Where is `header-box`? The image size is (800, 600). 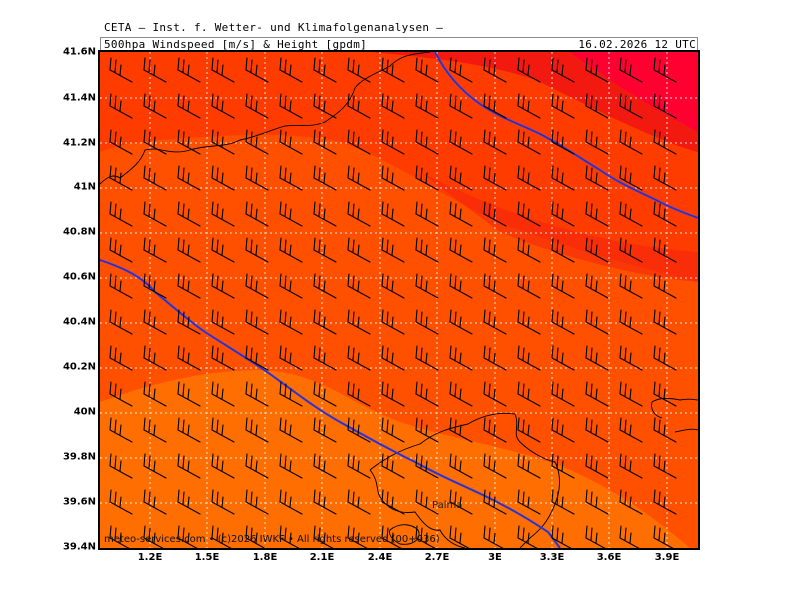
header-box is located at coordinates (399, 44).